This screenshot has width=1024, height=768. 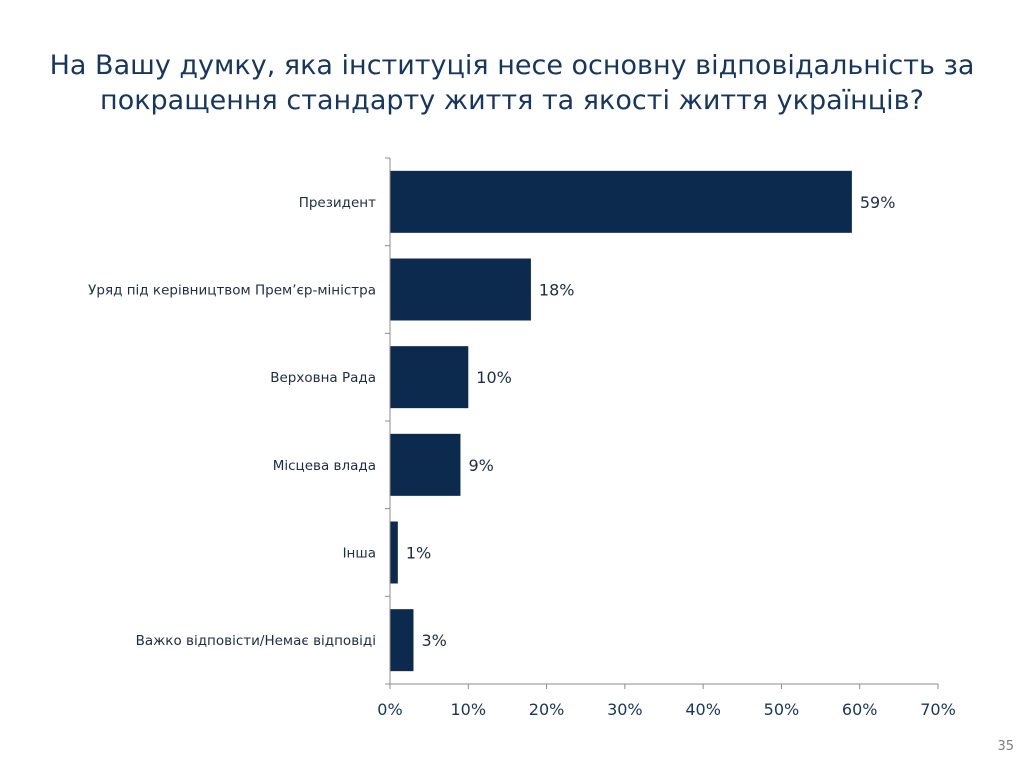 What do you see at coordinates (389, 709) in the screenshot?
I see `x-tick-label: 0%` at bounding box center [389, 709].